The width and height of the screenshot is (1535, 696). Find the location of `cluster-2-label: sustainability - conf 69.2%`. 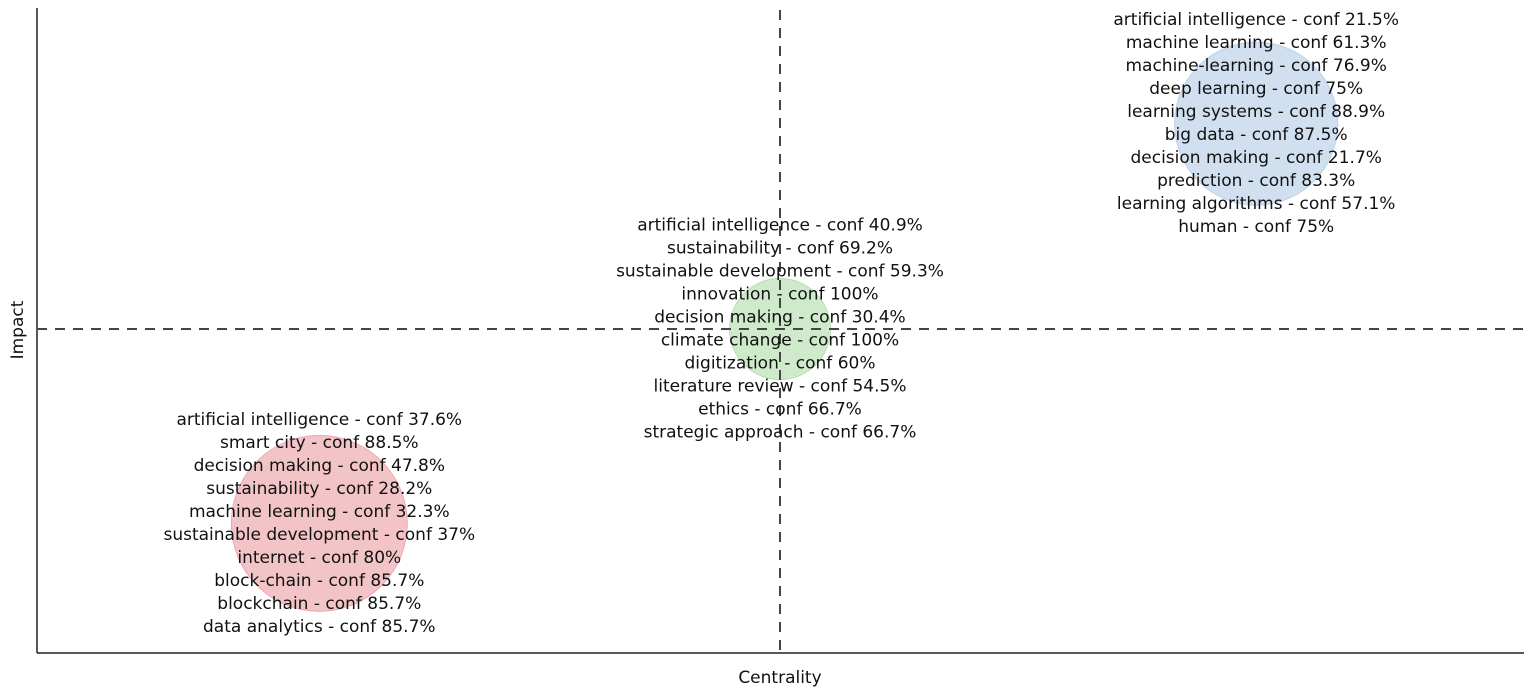

cluster-2-label: sustainability - conf 69.2% is located at coordinates (780, 249).